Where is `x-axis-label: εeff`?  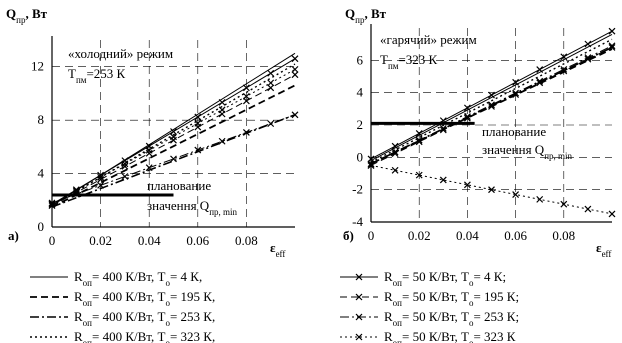 x-axis-label: εeff is located at coordinates (603, 249).